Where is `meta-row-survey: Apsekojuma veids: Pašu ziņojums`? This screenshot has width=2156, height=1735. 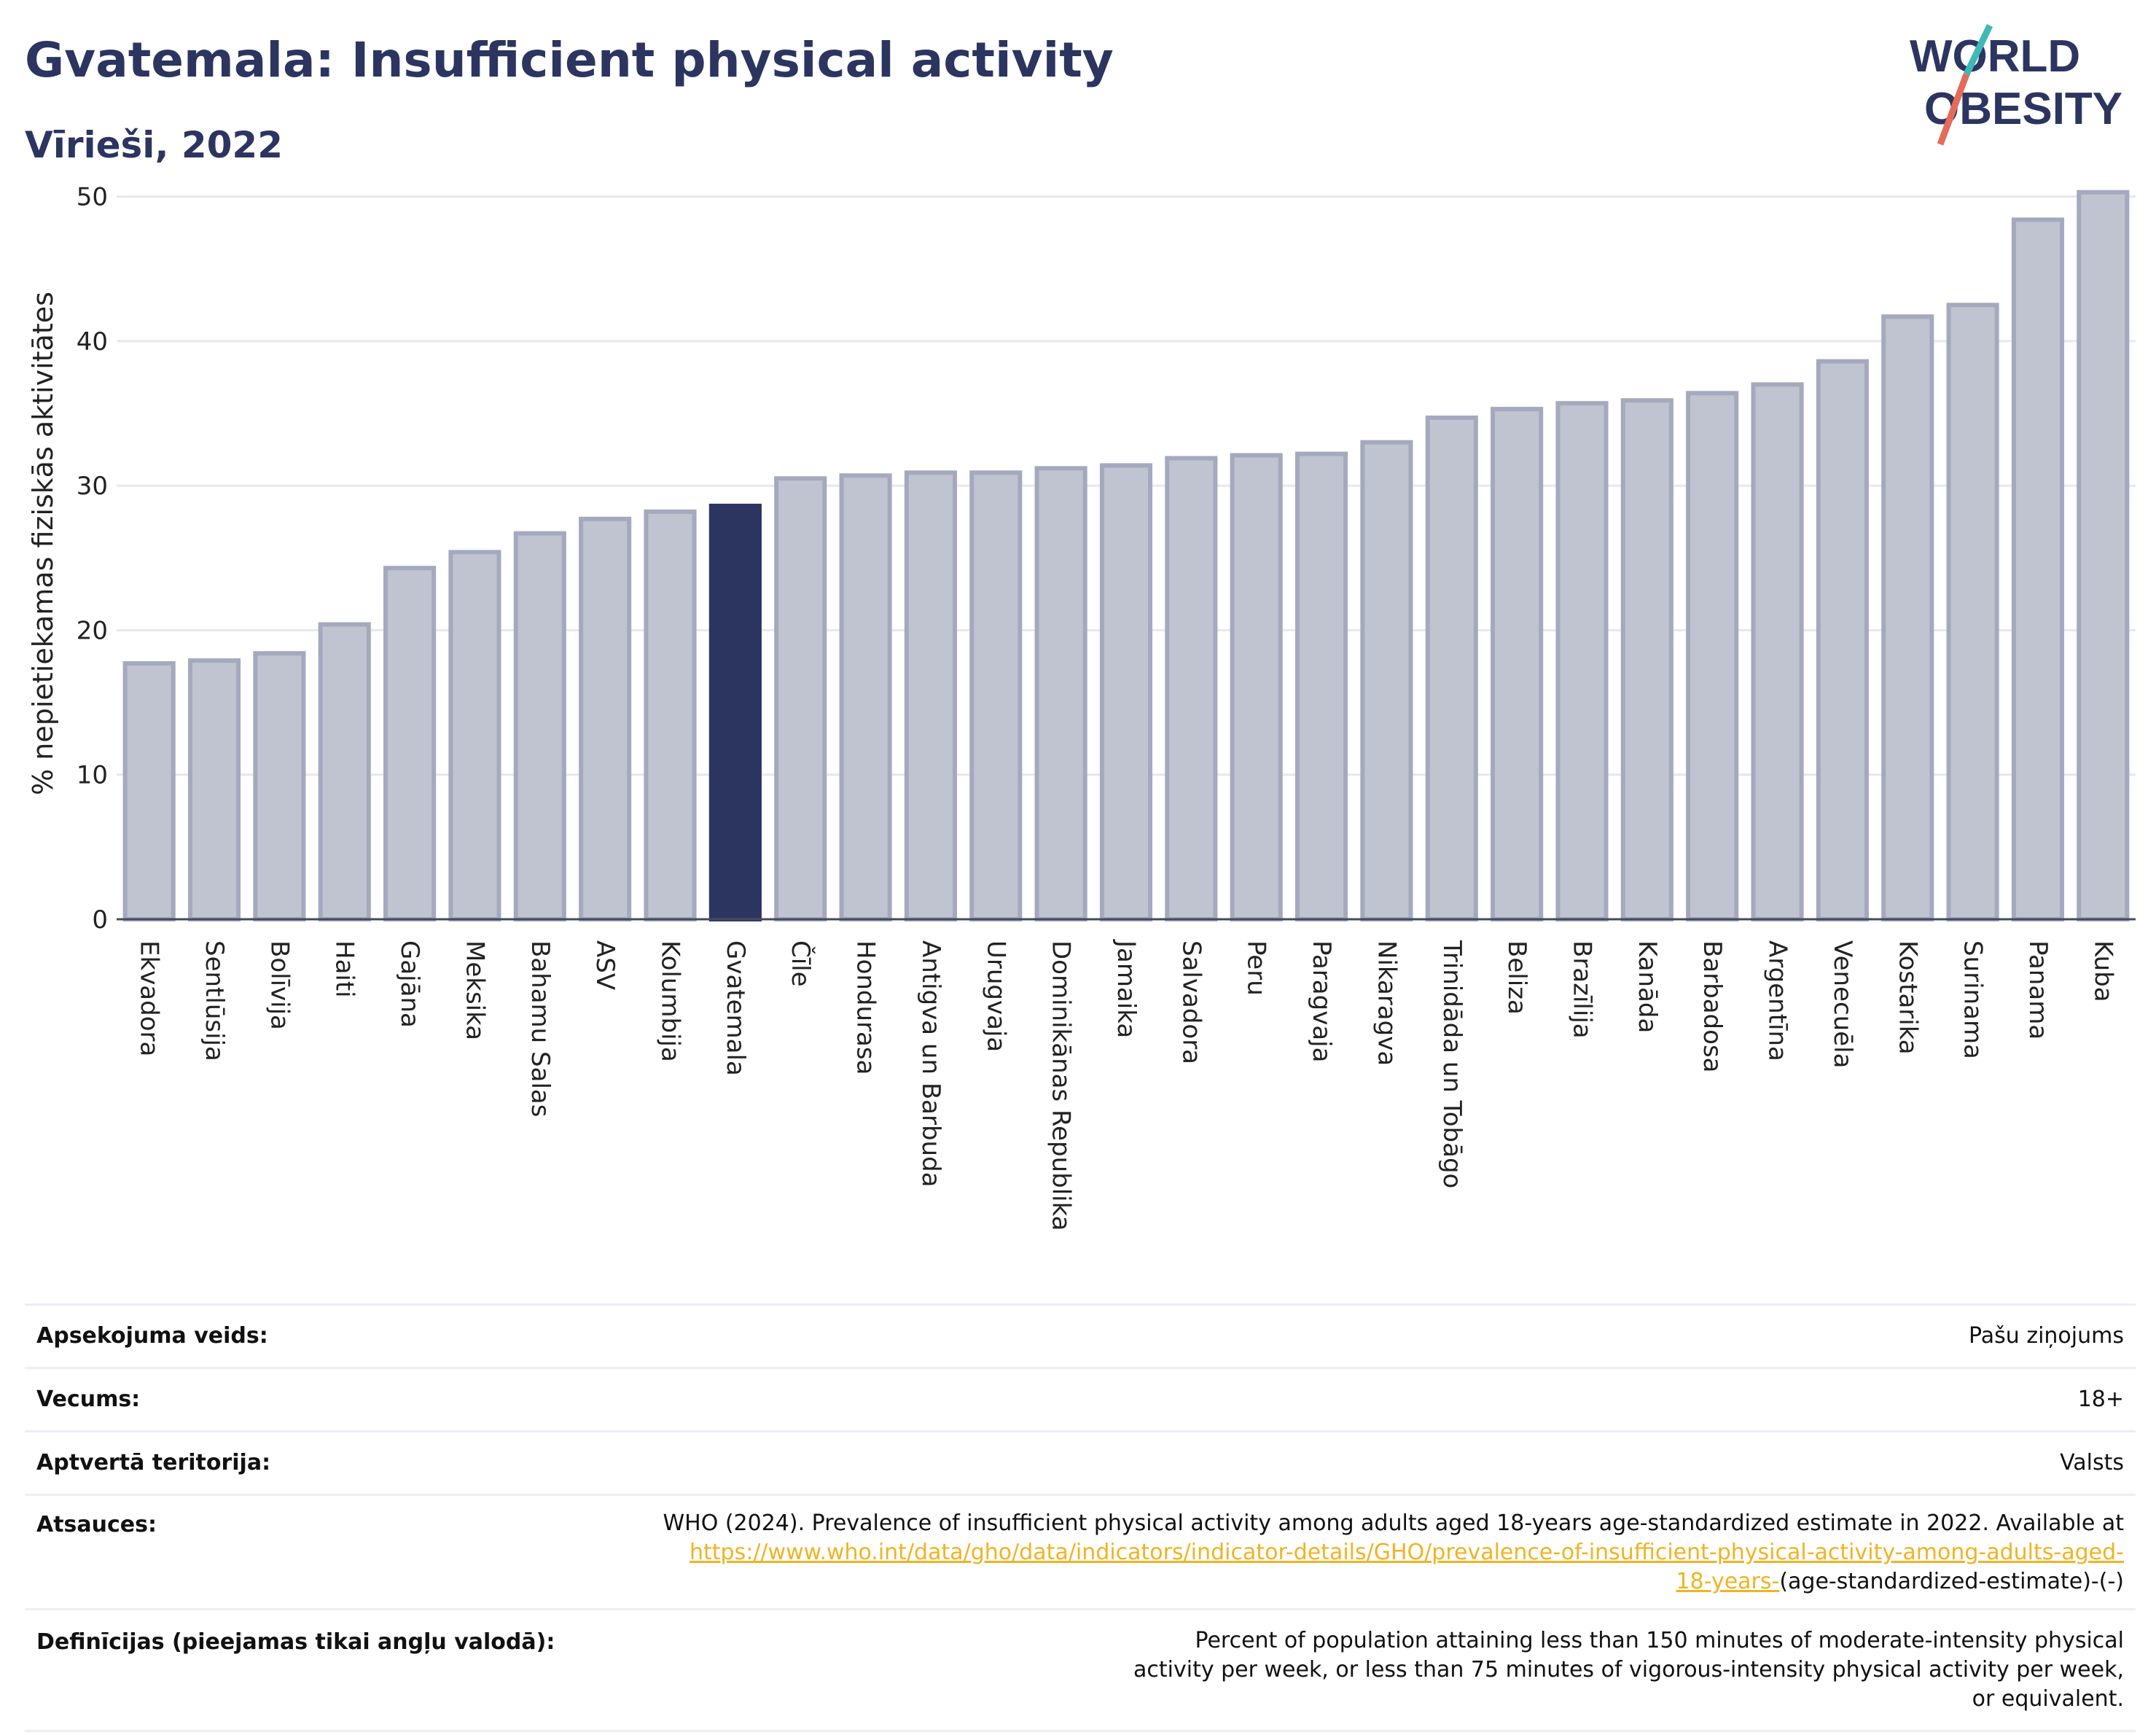 meta-row-survey: Apsekojuma veids: Pašu ziņojums is located at coordinates (1081, 1336).